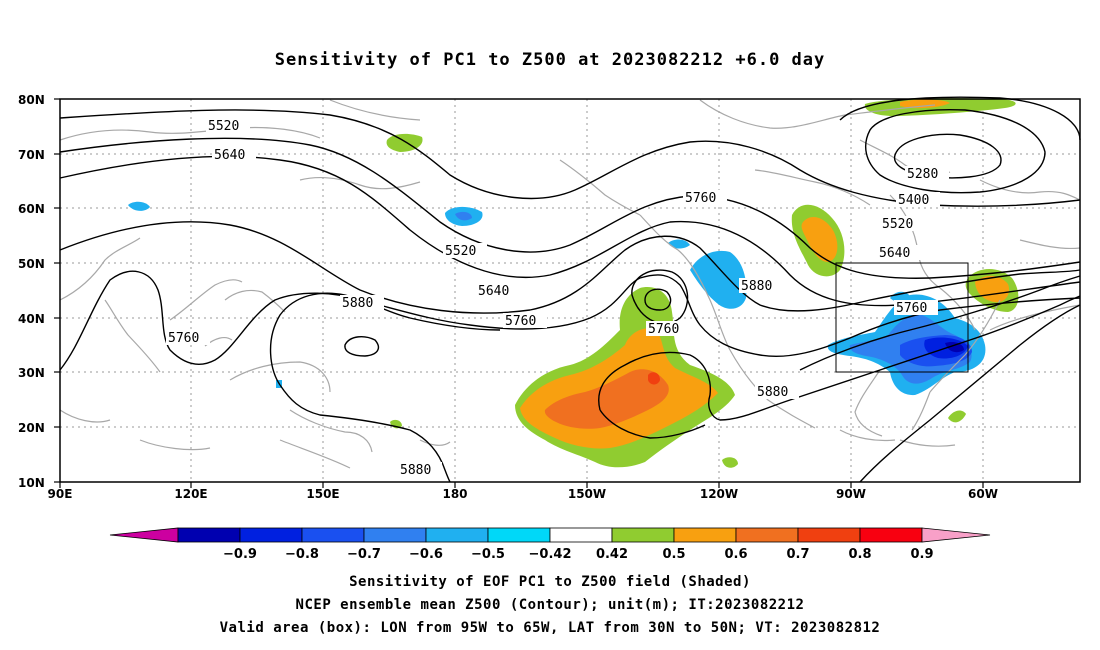  I want to click on longitude-labels: 90E 120E 150E 180 150W 120W 90W 60W, so click(523, 494).